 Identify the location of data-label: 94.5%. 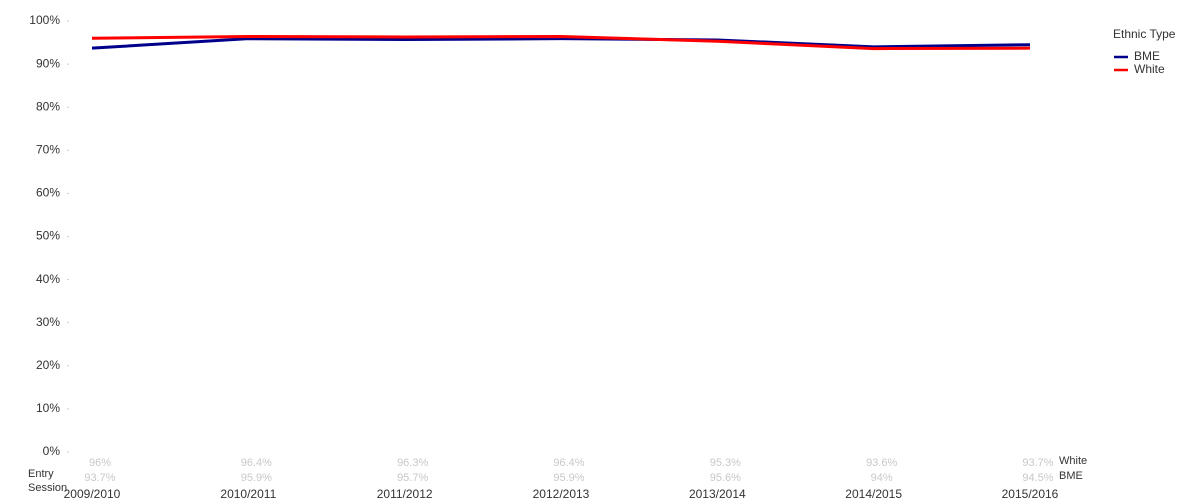
(1037, 478).